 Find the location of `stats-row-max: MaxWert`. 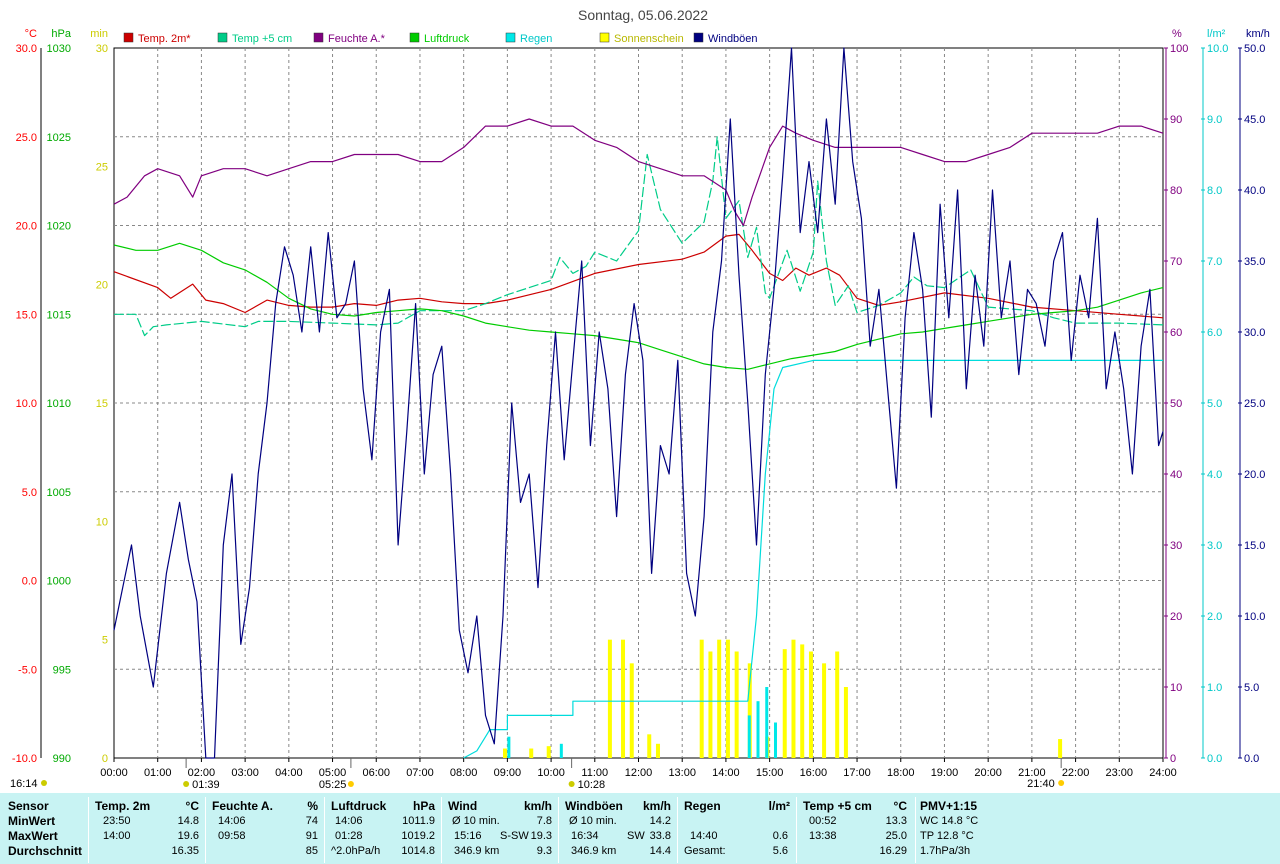

stats-row-max: MaxWert is located at coordinates (33, 836).